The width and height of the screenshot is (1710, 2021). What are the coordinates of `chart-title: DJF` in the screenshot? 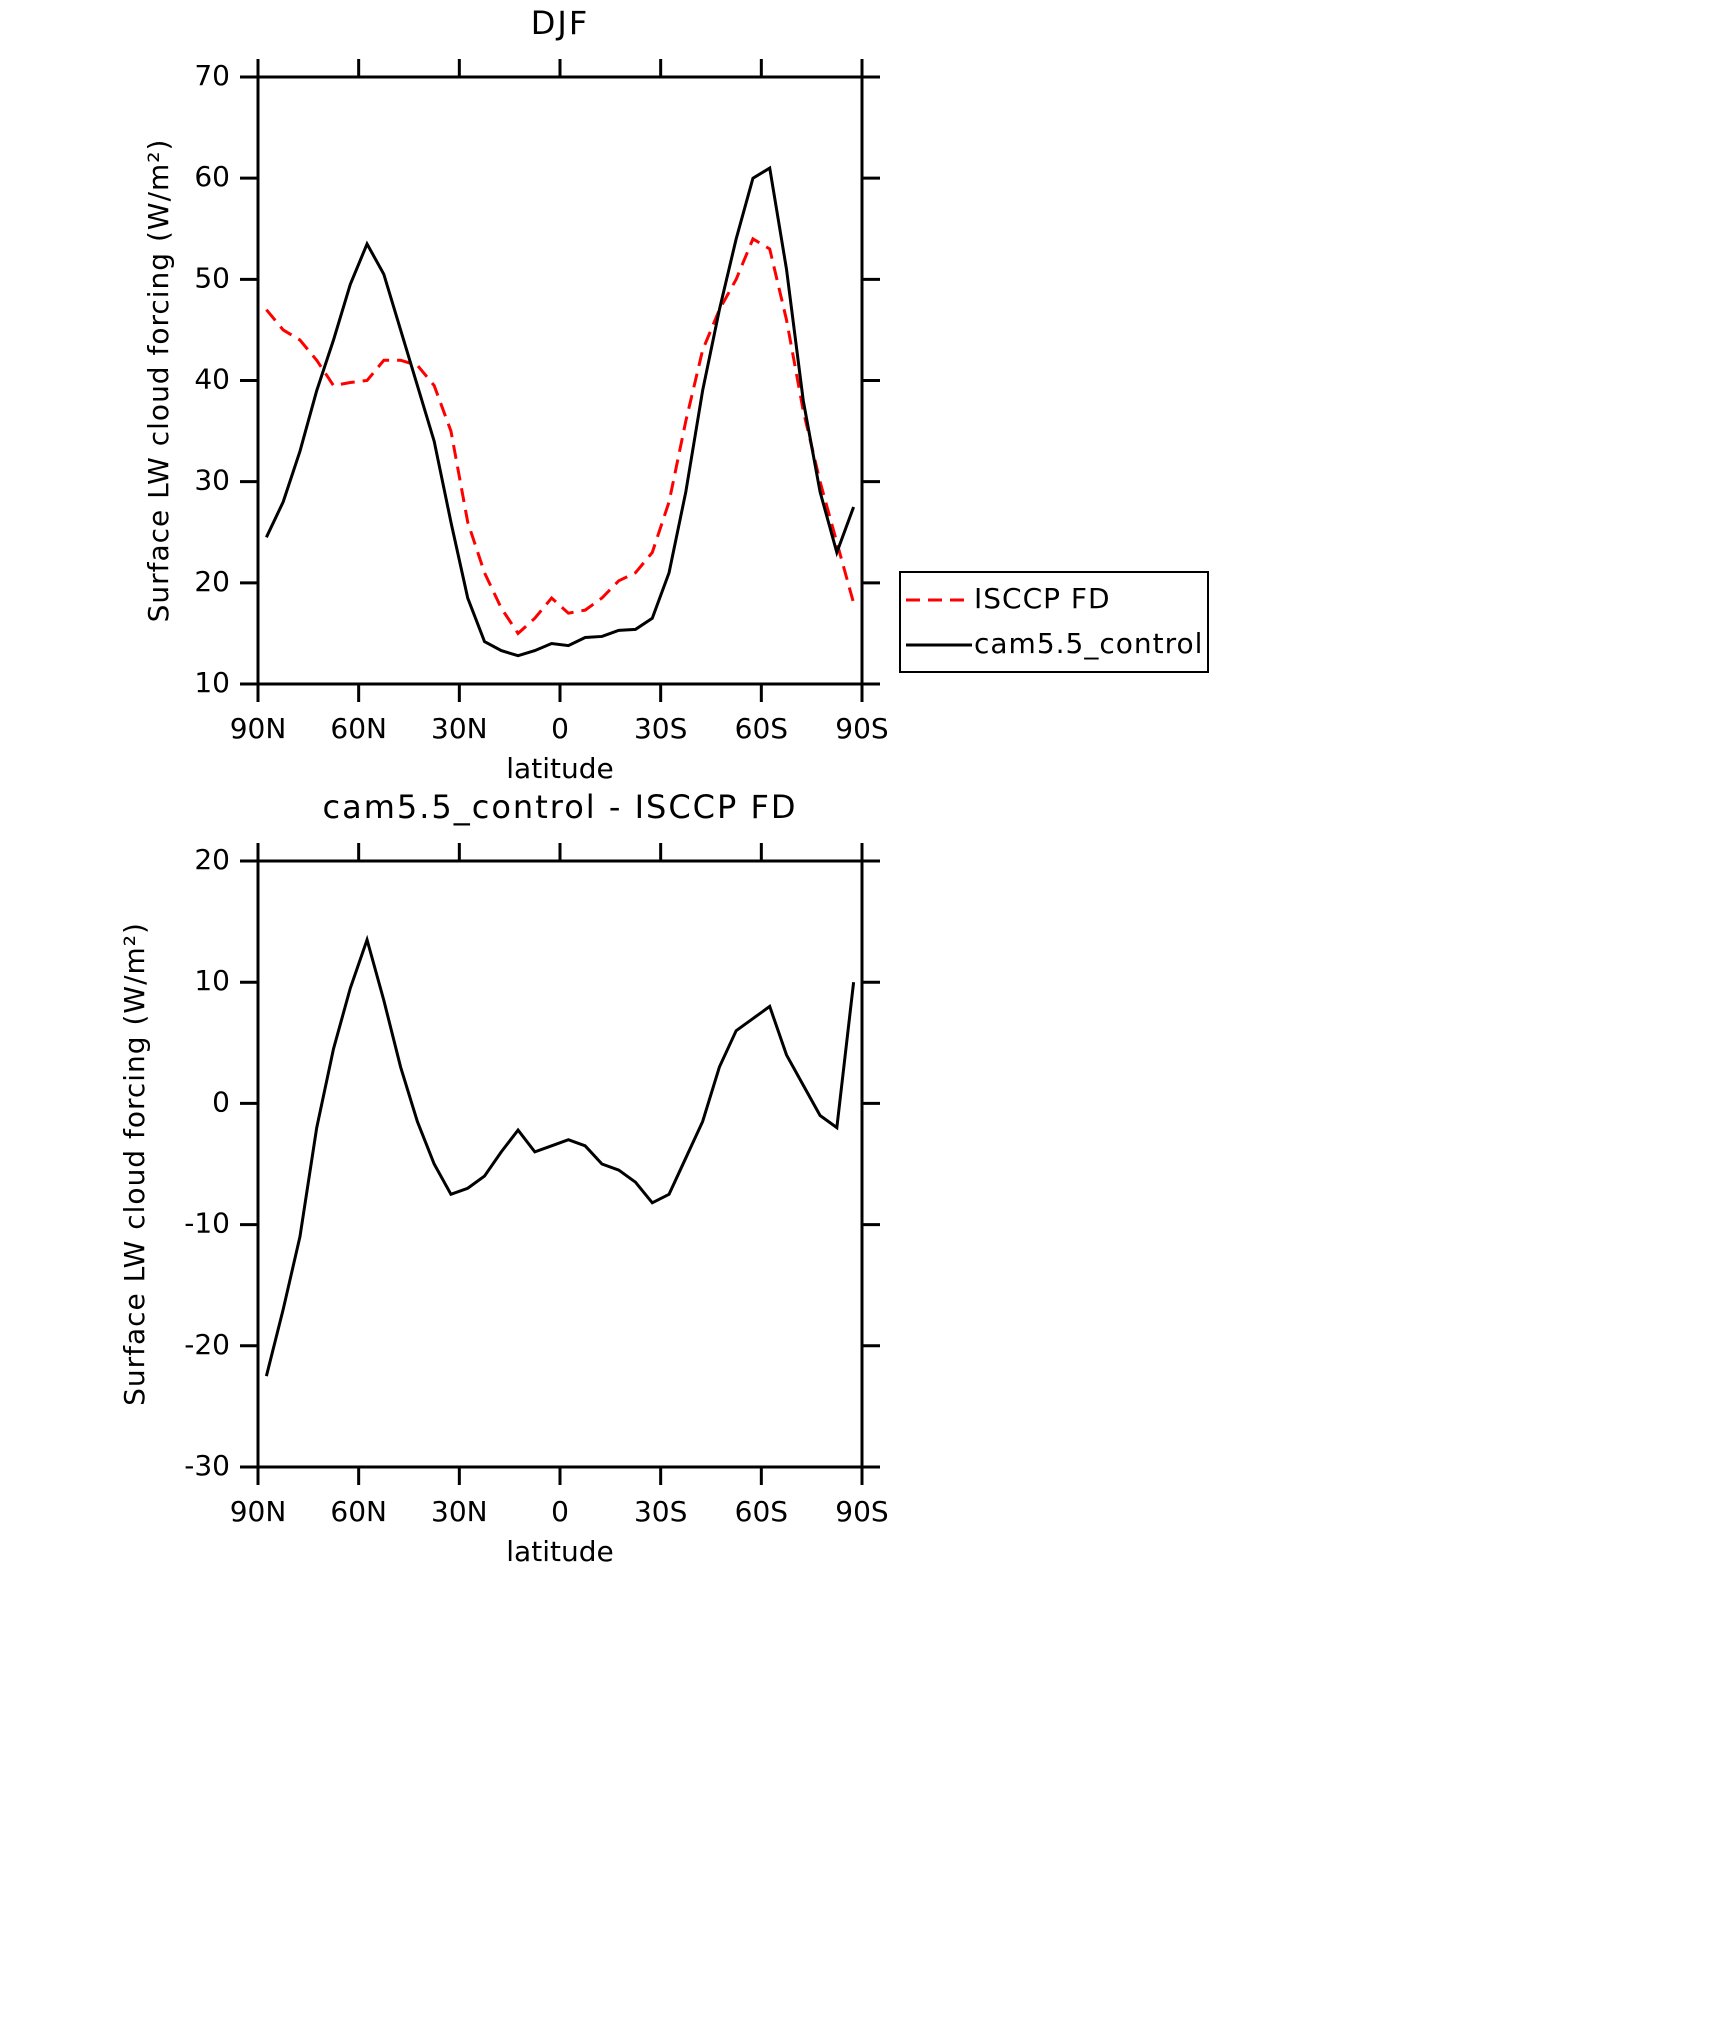 It's located at (560, 23).